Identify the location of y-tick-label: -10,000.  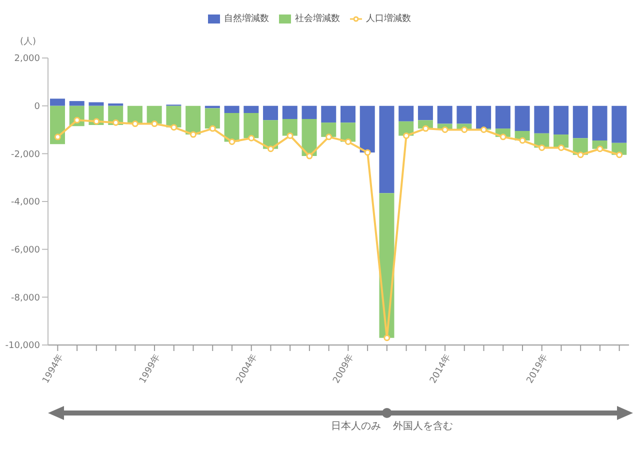
(22, 346).